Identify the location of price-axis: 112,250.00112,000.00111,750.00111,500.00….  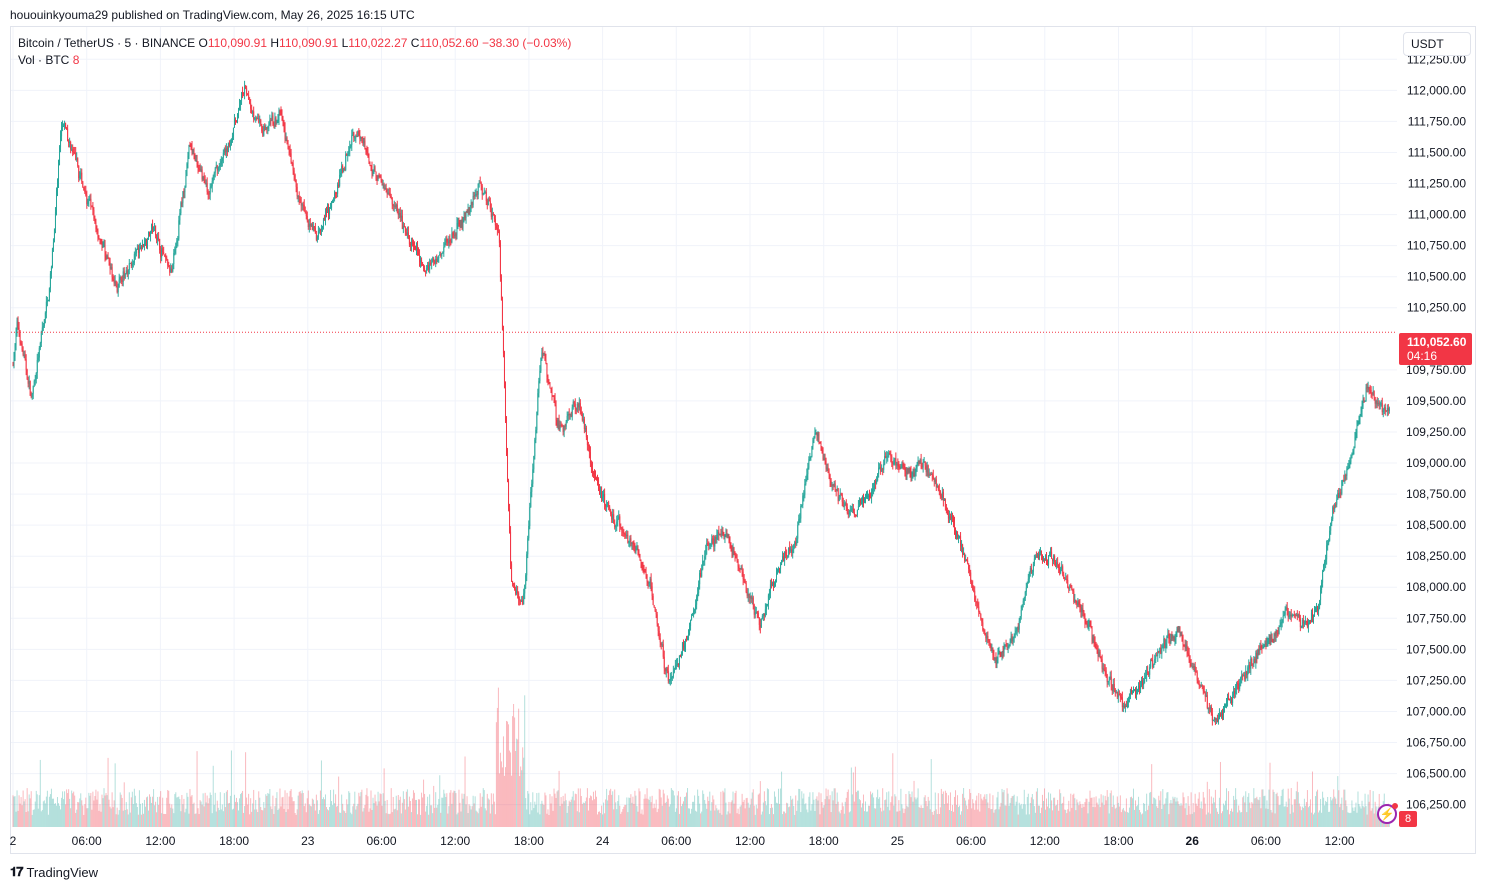
(1436, 431).